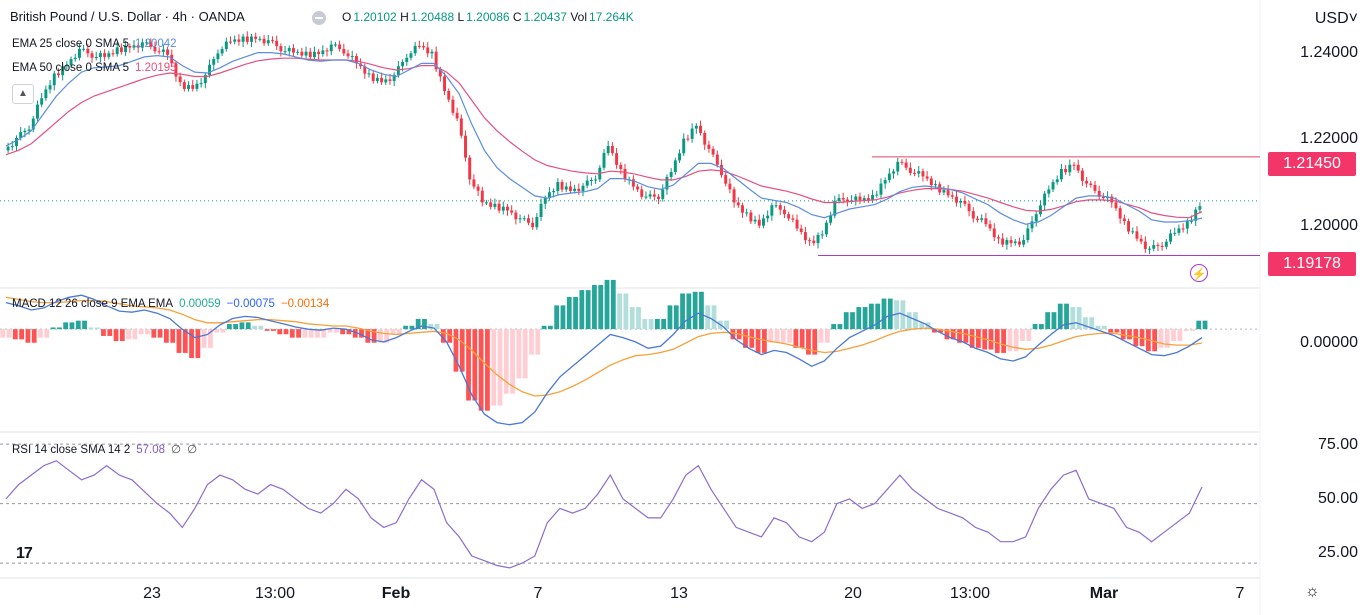 Image resolution: width=1366 pixels, height=615 pixels. What do you see at coordinates (604, 346) in the screenshot?
I see `macd-signal-line` at bounding box center [604, 346].